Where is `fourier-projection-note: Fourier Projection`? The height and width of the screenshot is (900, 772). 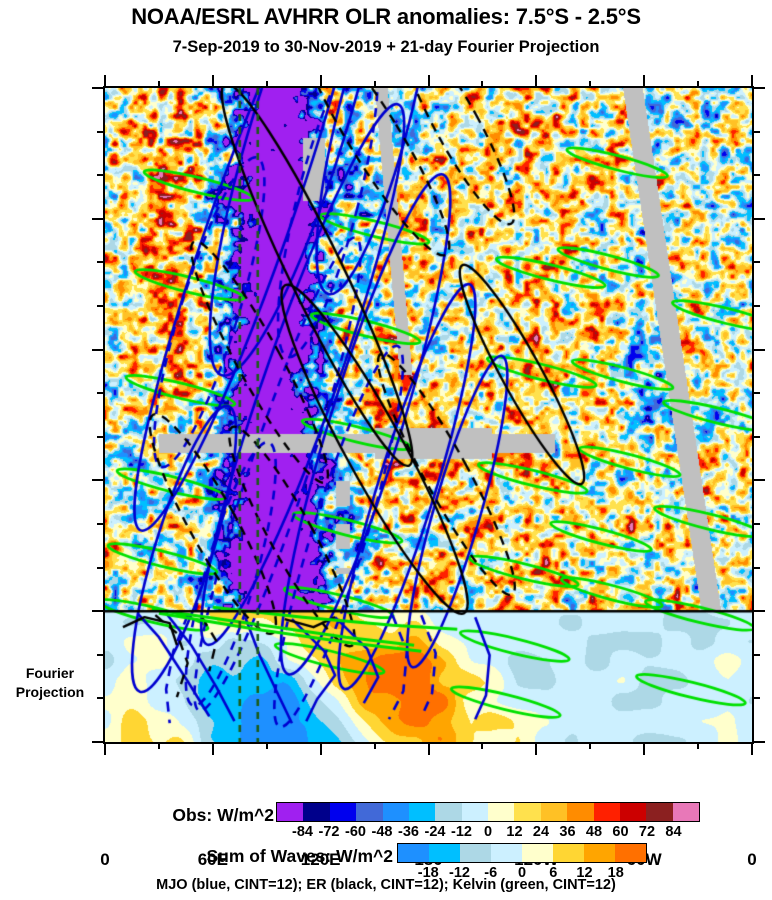
fourier-projection-note: Fourier Projection is located at coordinates (50, 683).